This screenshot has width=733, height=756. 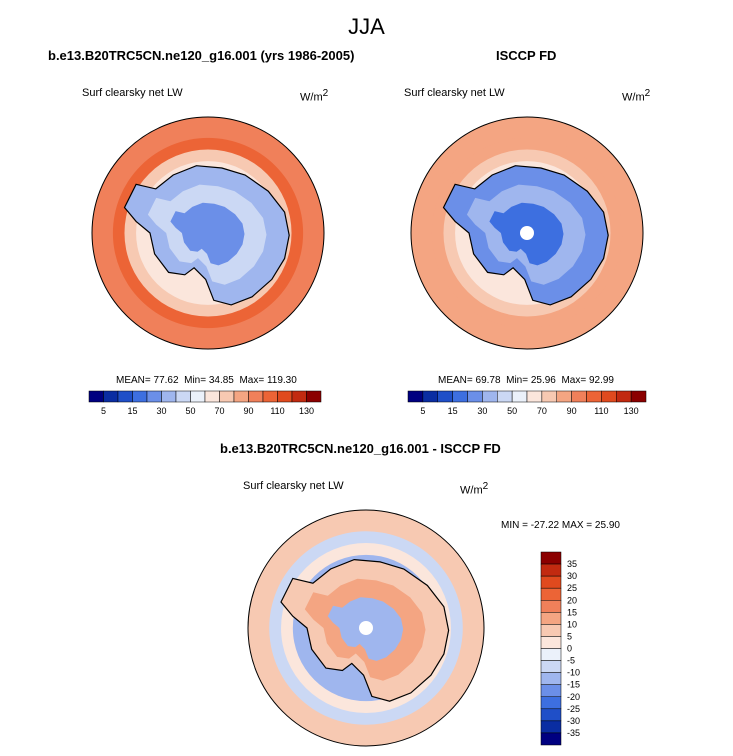 I want to click on panel3-stats: MIN = -27.22 MAX = 25.90, so click(x=560, y=525).